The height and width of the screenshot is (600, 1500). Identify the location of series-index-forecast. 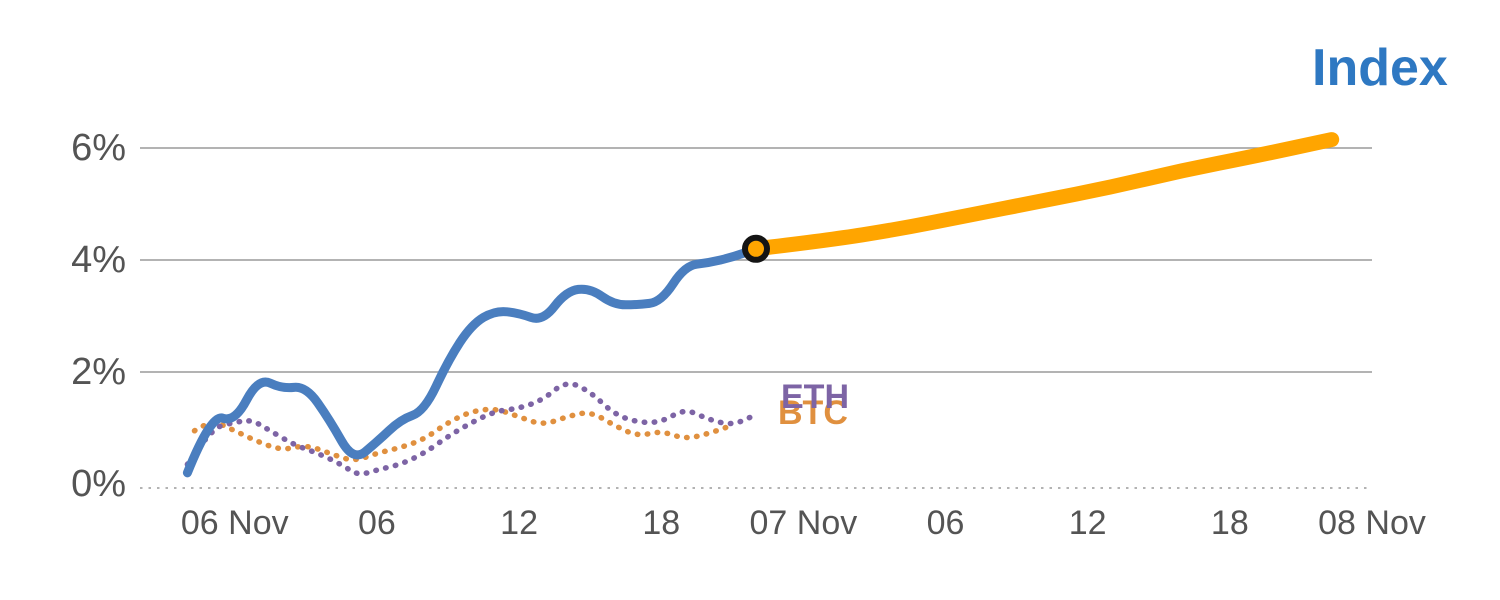
(1044, 194).